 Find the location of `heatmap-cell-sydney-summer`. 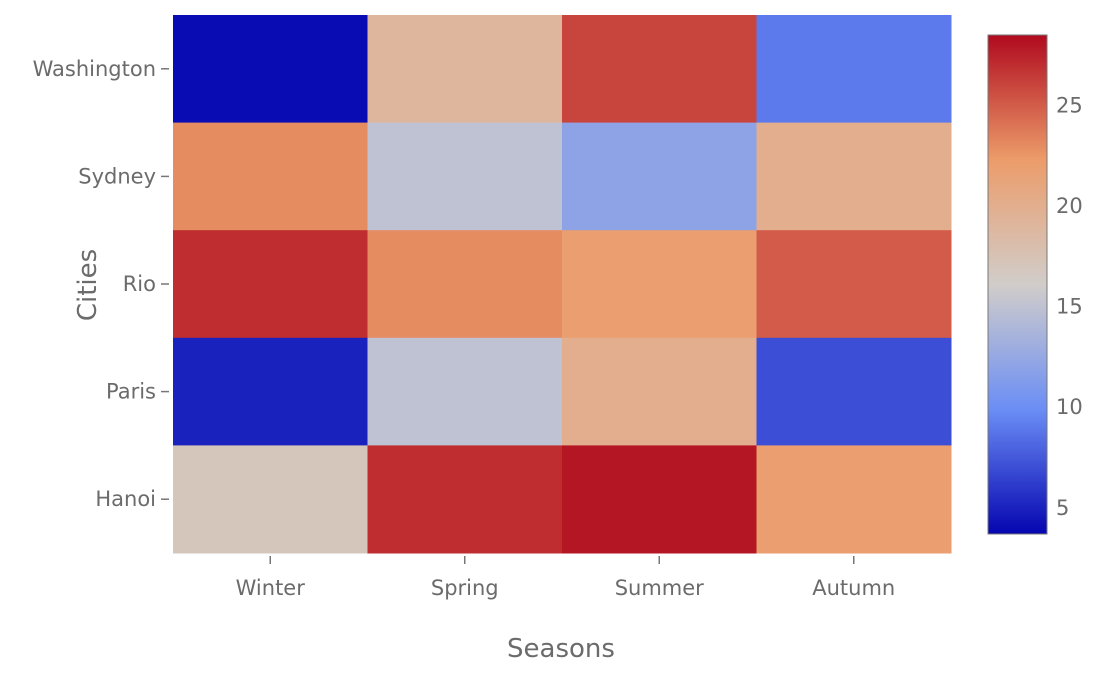

heatmap-cell-sydney-summer is located at coordinates (659, 176).